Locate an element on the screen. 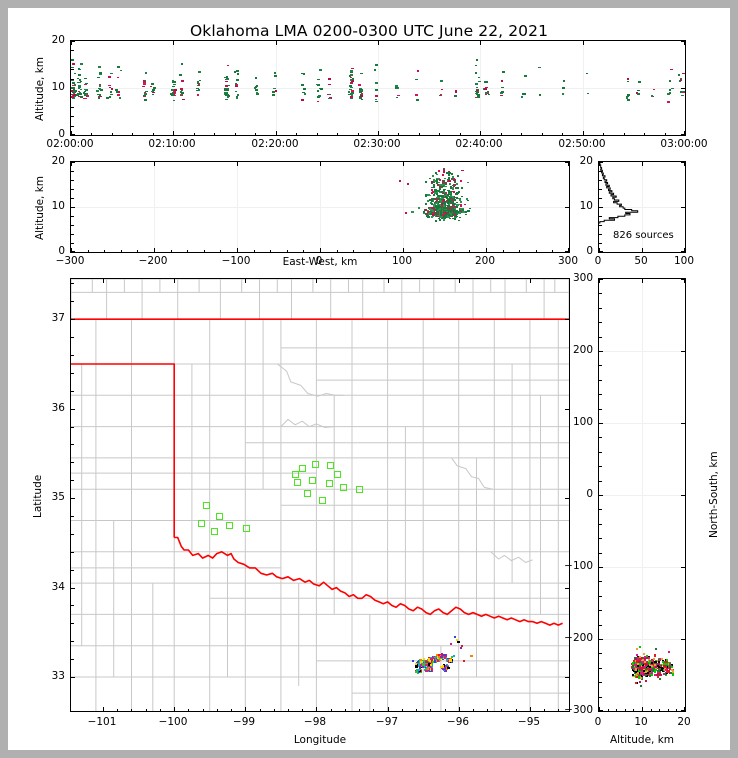 The height and width of the screenshot is (758, 738). panel-altitude-northsouth is located at coordinates (642, 495).